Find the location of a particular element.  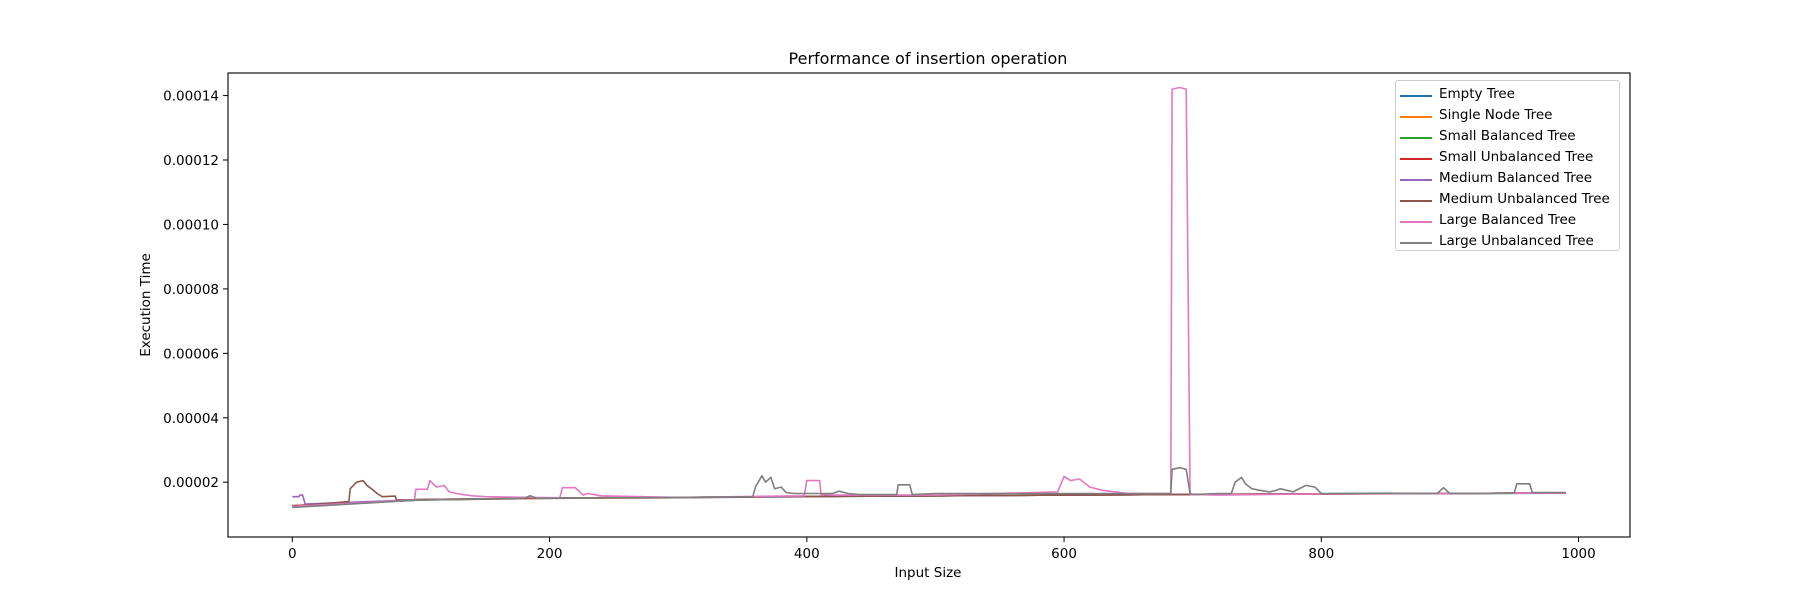

legend-label: Empty Tree is located at coordinates (1477, 94).